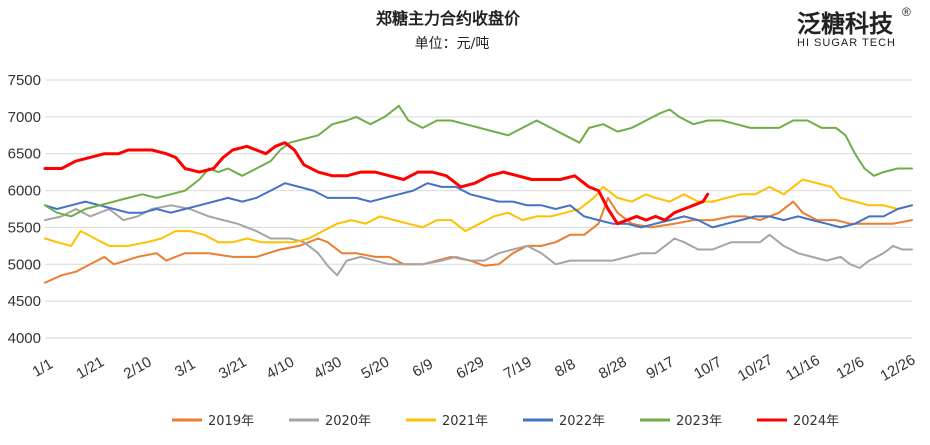 The height and width of the screenshot is (445, 930). Describe the element at coordinates (465, 421) in the screenshot. I see `legend-label: 2021年` at that location.